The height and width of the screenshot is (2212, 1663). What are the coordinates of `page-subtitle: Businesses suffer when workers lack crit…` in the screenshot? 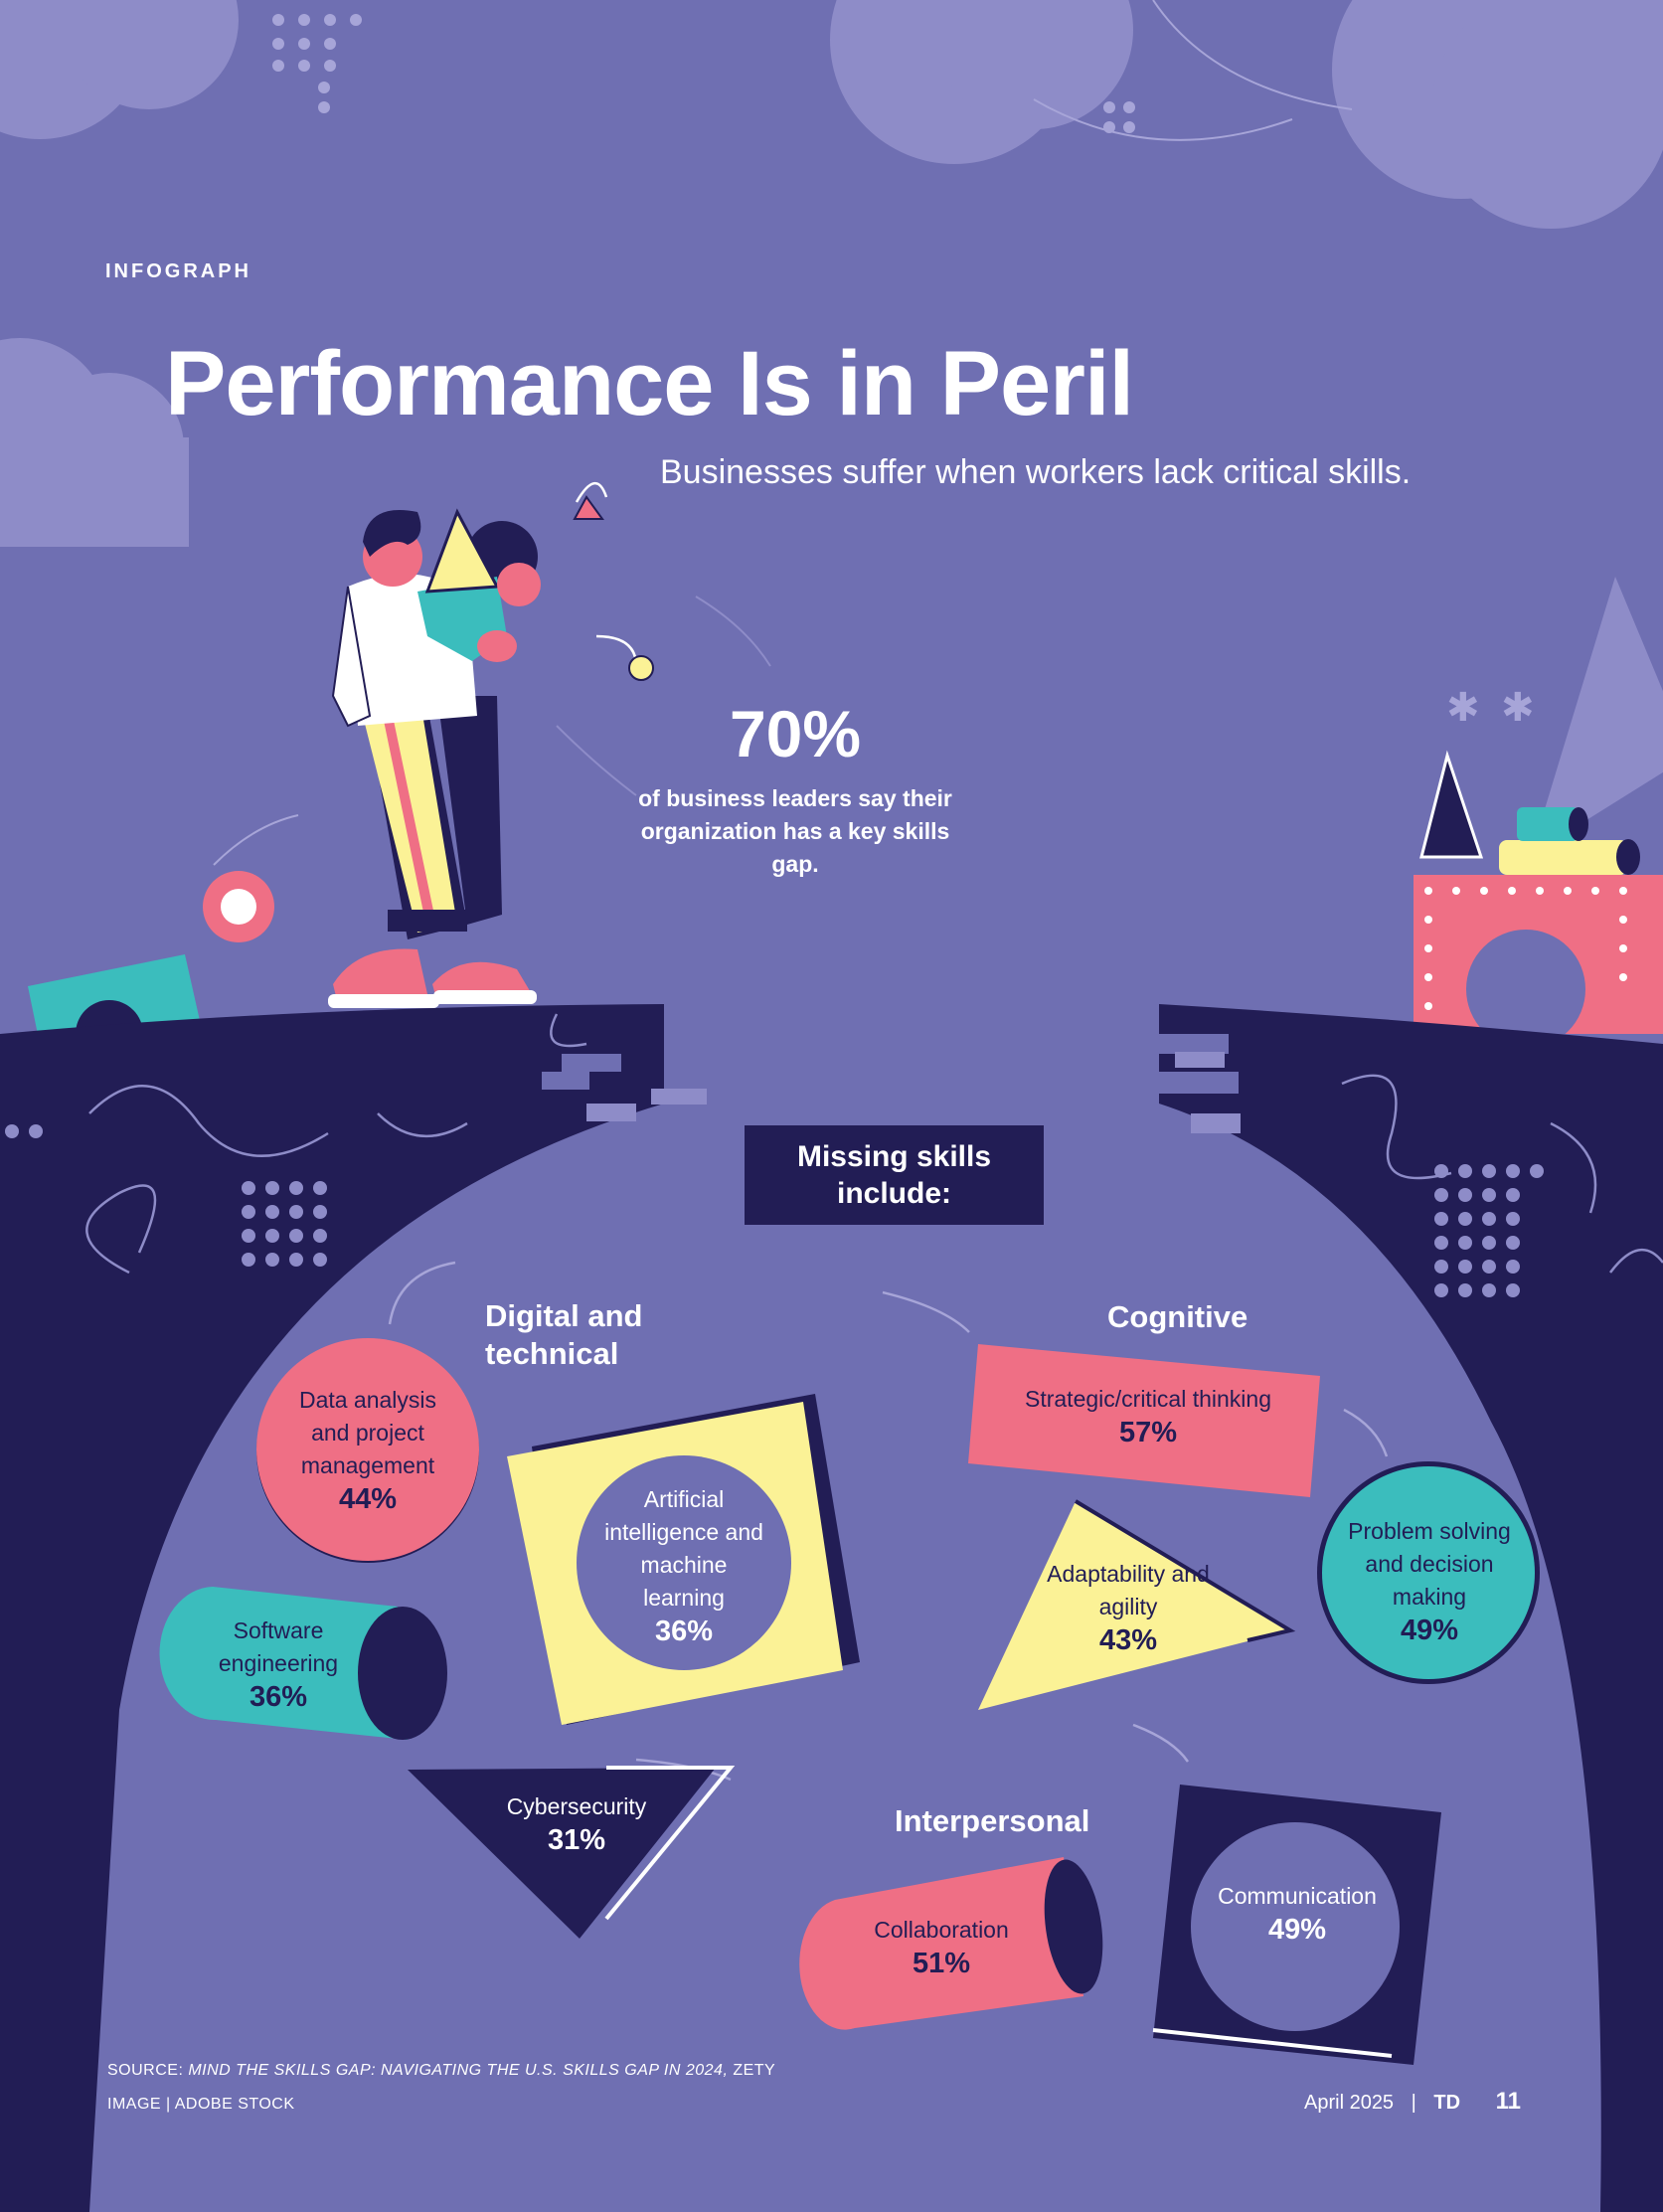 It's located at (1036, 472).